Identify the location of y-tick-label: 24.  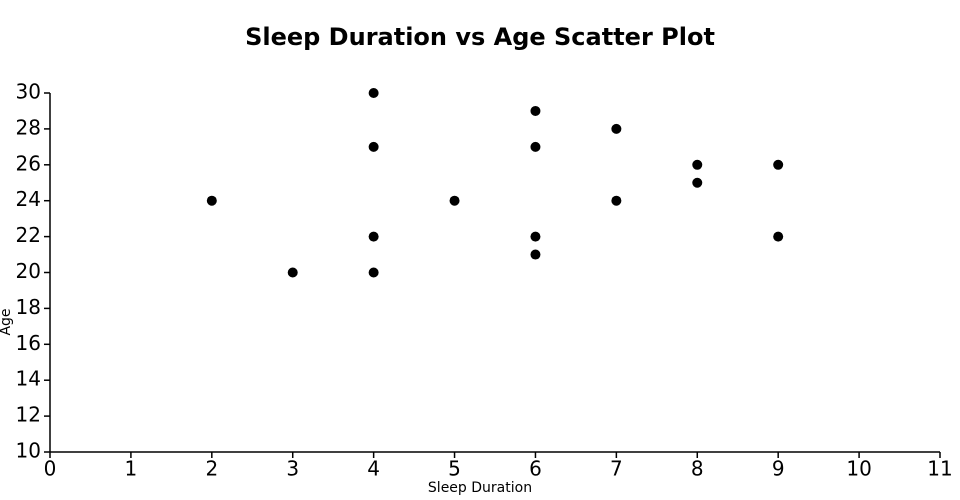
(28, 199).